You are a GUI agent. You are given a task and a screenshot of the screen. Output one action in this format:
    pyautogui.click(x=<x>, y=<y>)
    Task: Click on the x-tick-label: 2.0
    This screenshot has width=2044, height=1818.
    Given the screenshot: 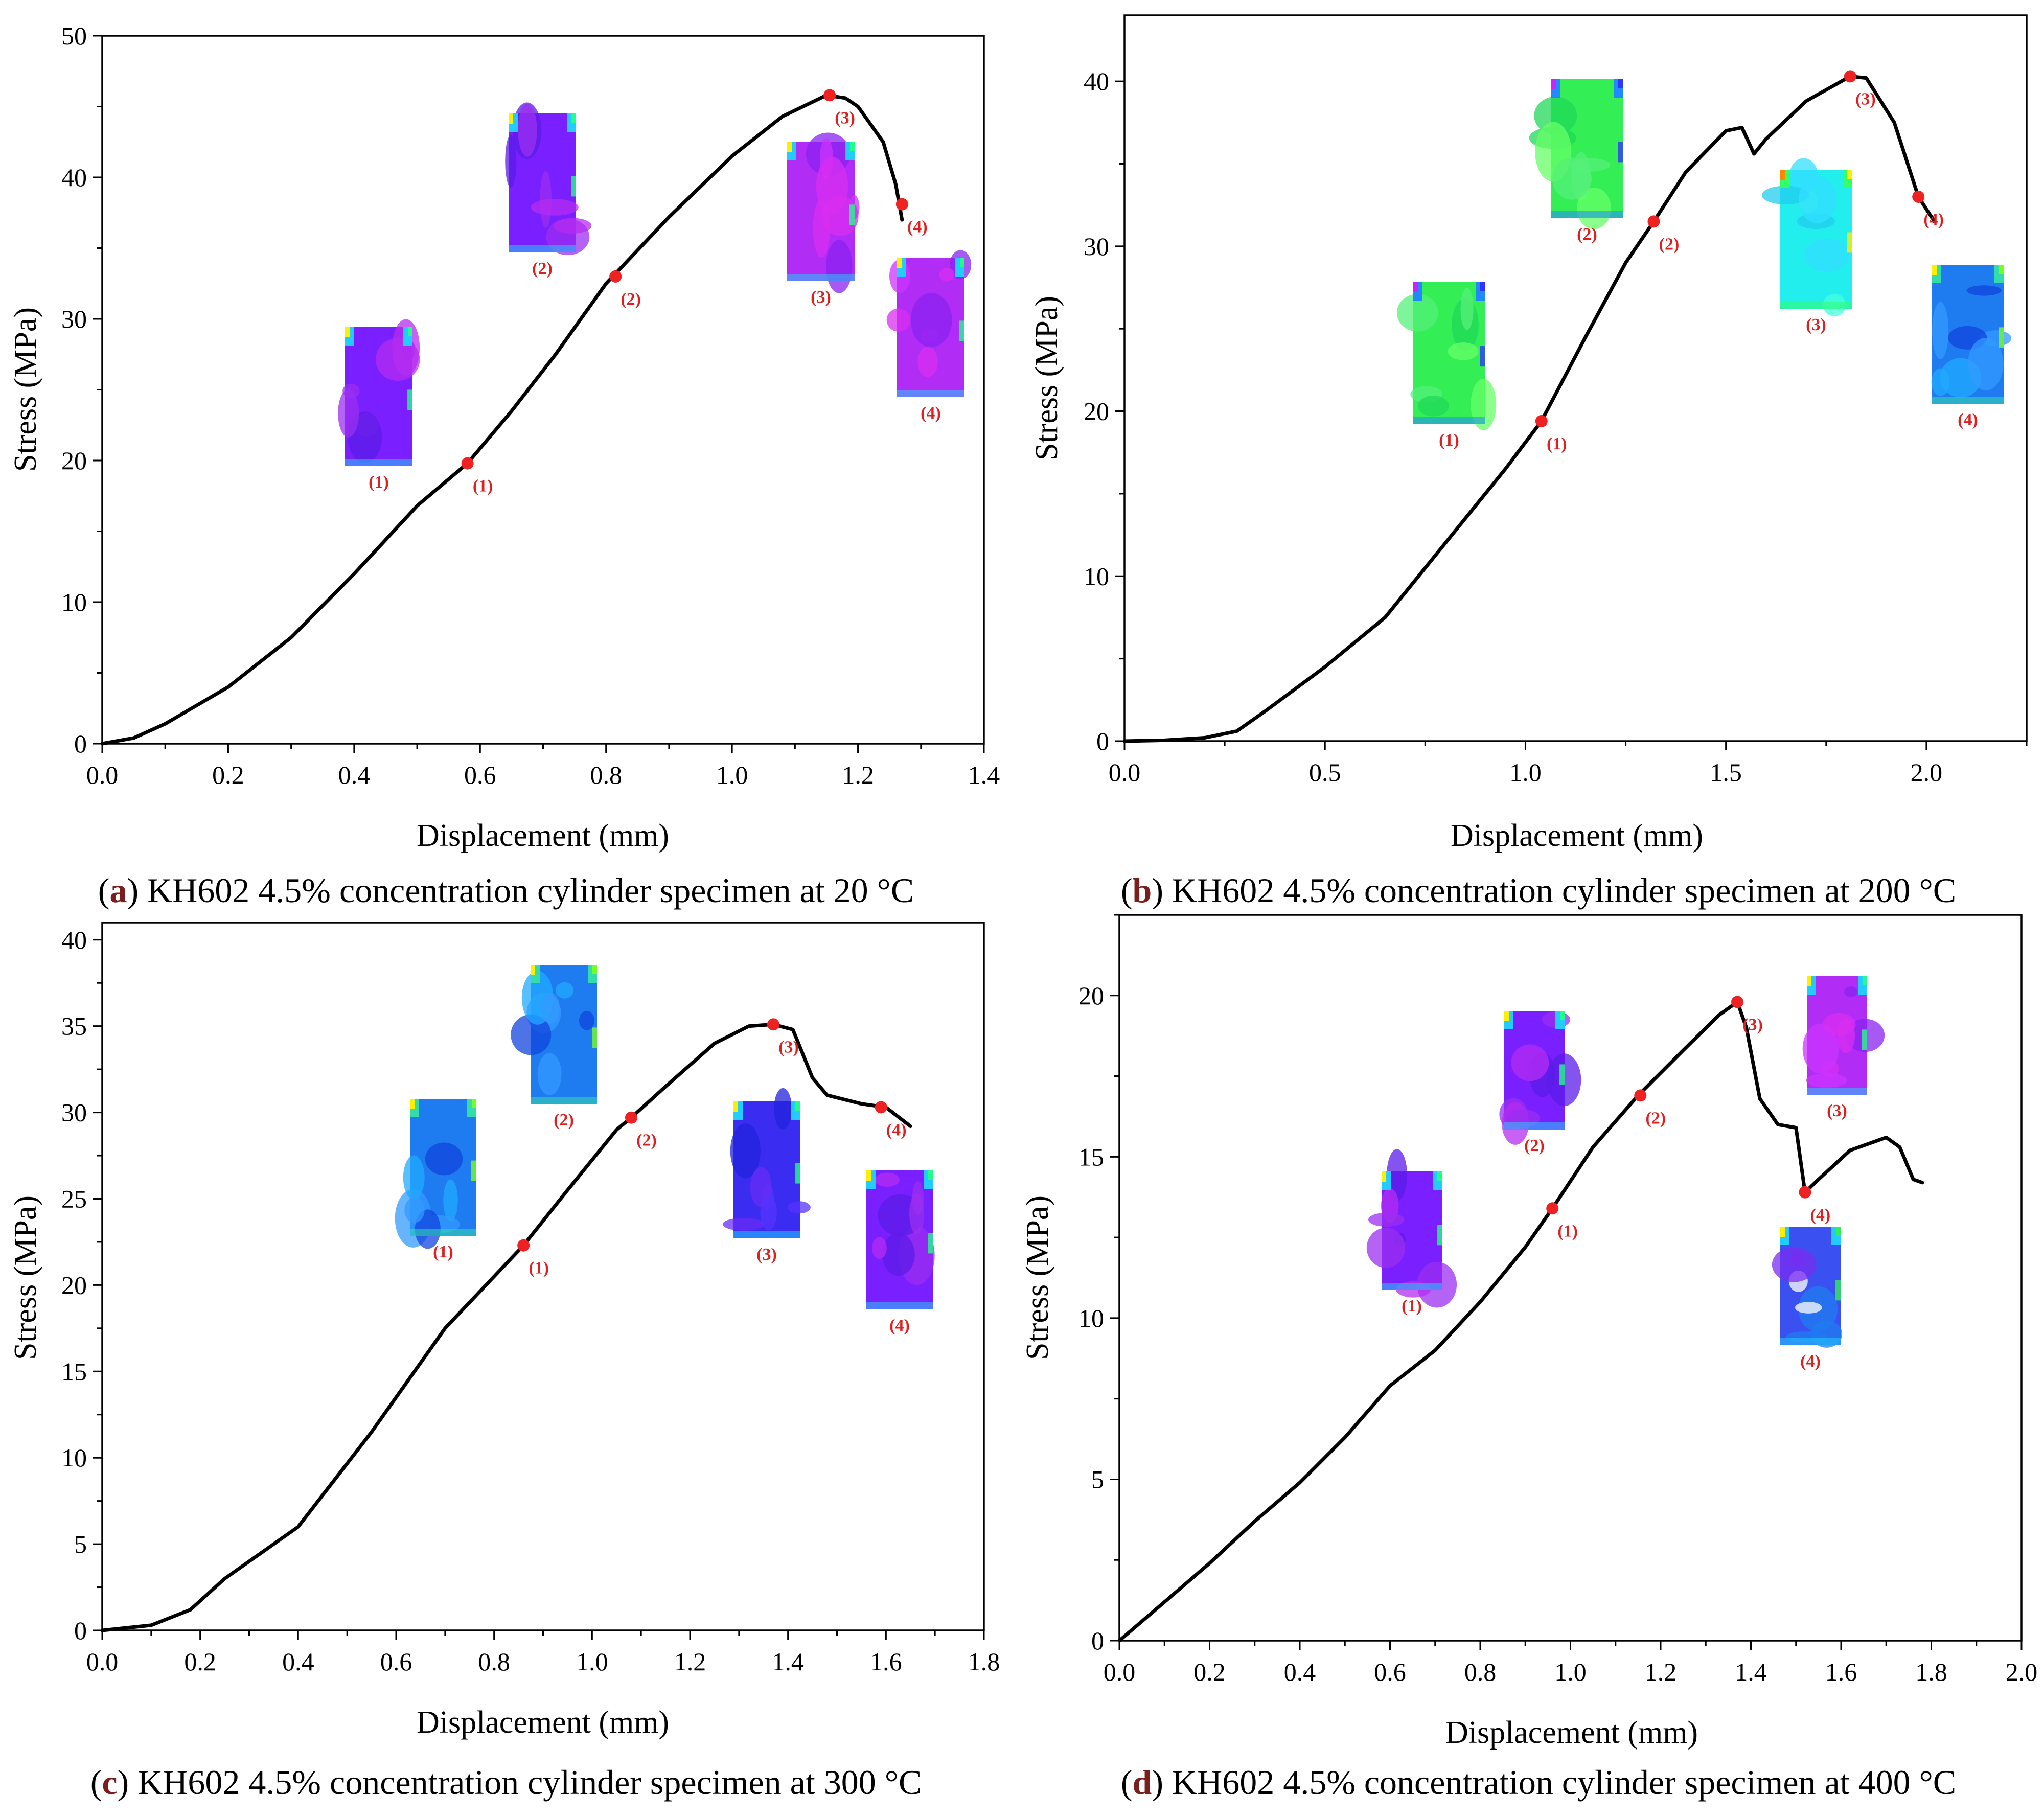 What is the action you would take?
    pyautogui.click(x=2022, y=1672)
    